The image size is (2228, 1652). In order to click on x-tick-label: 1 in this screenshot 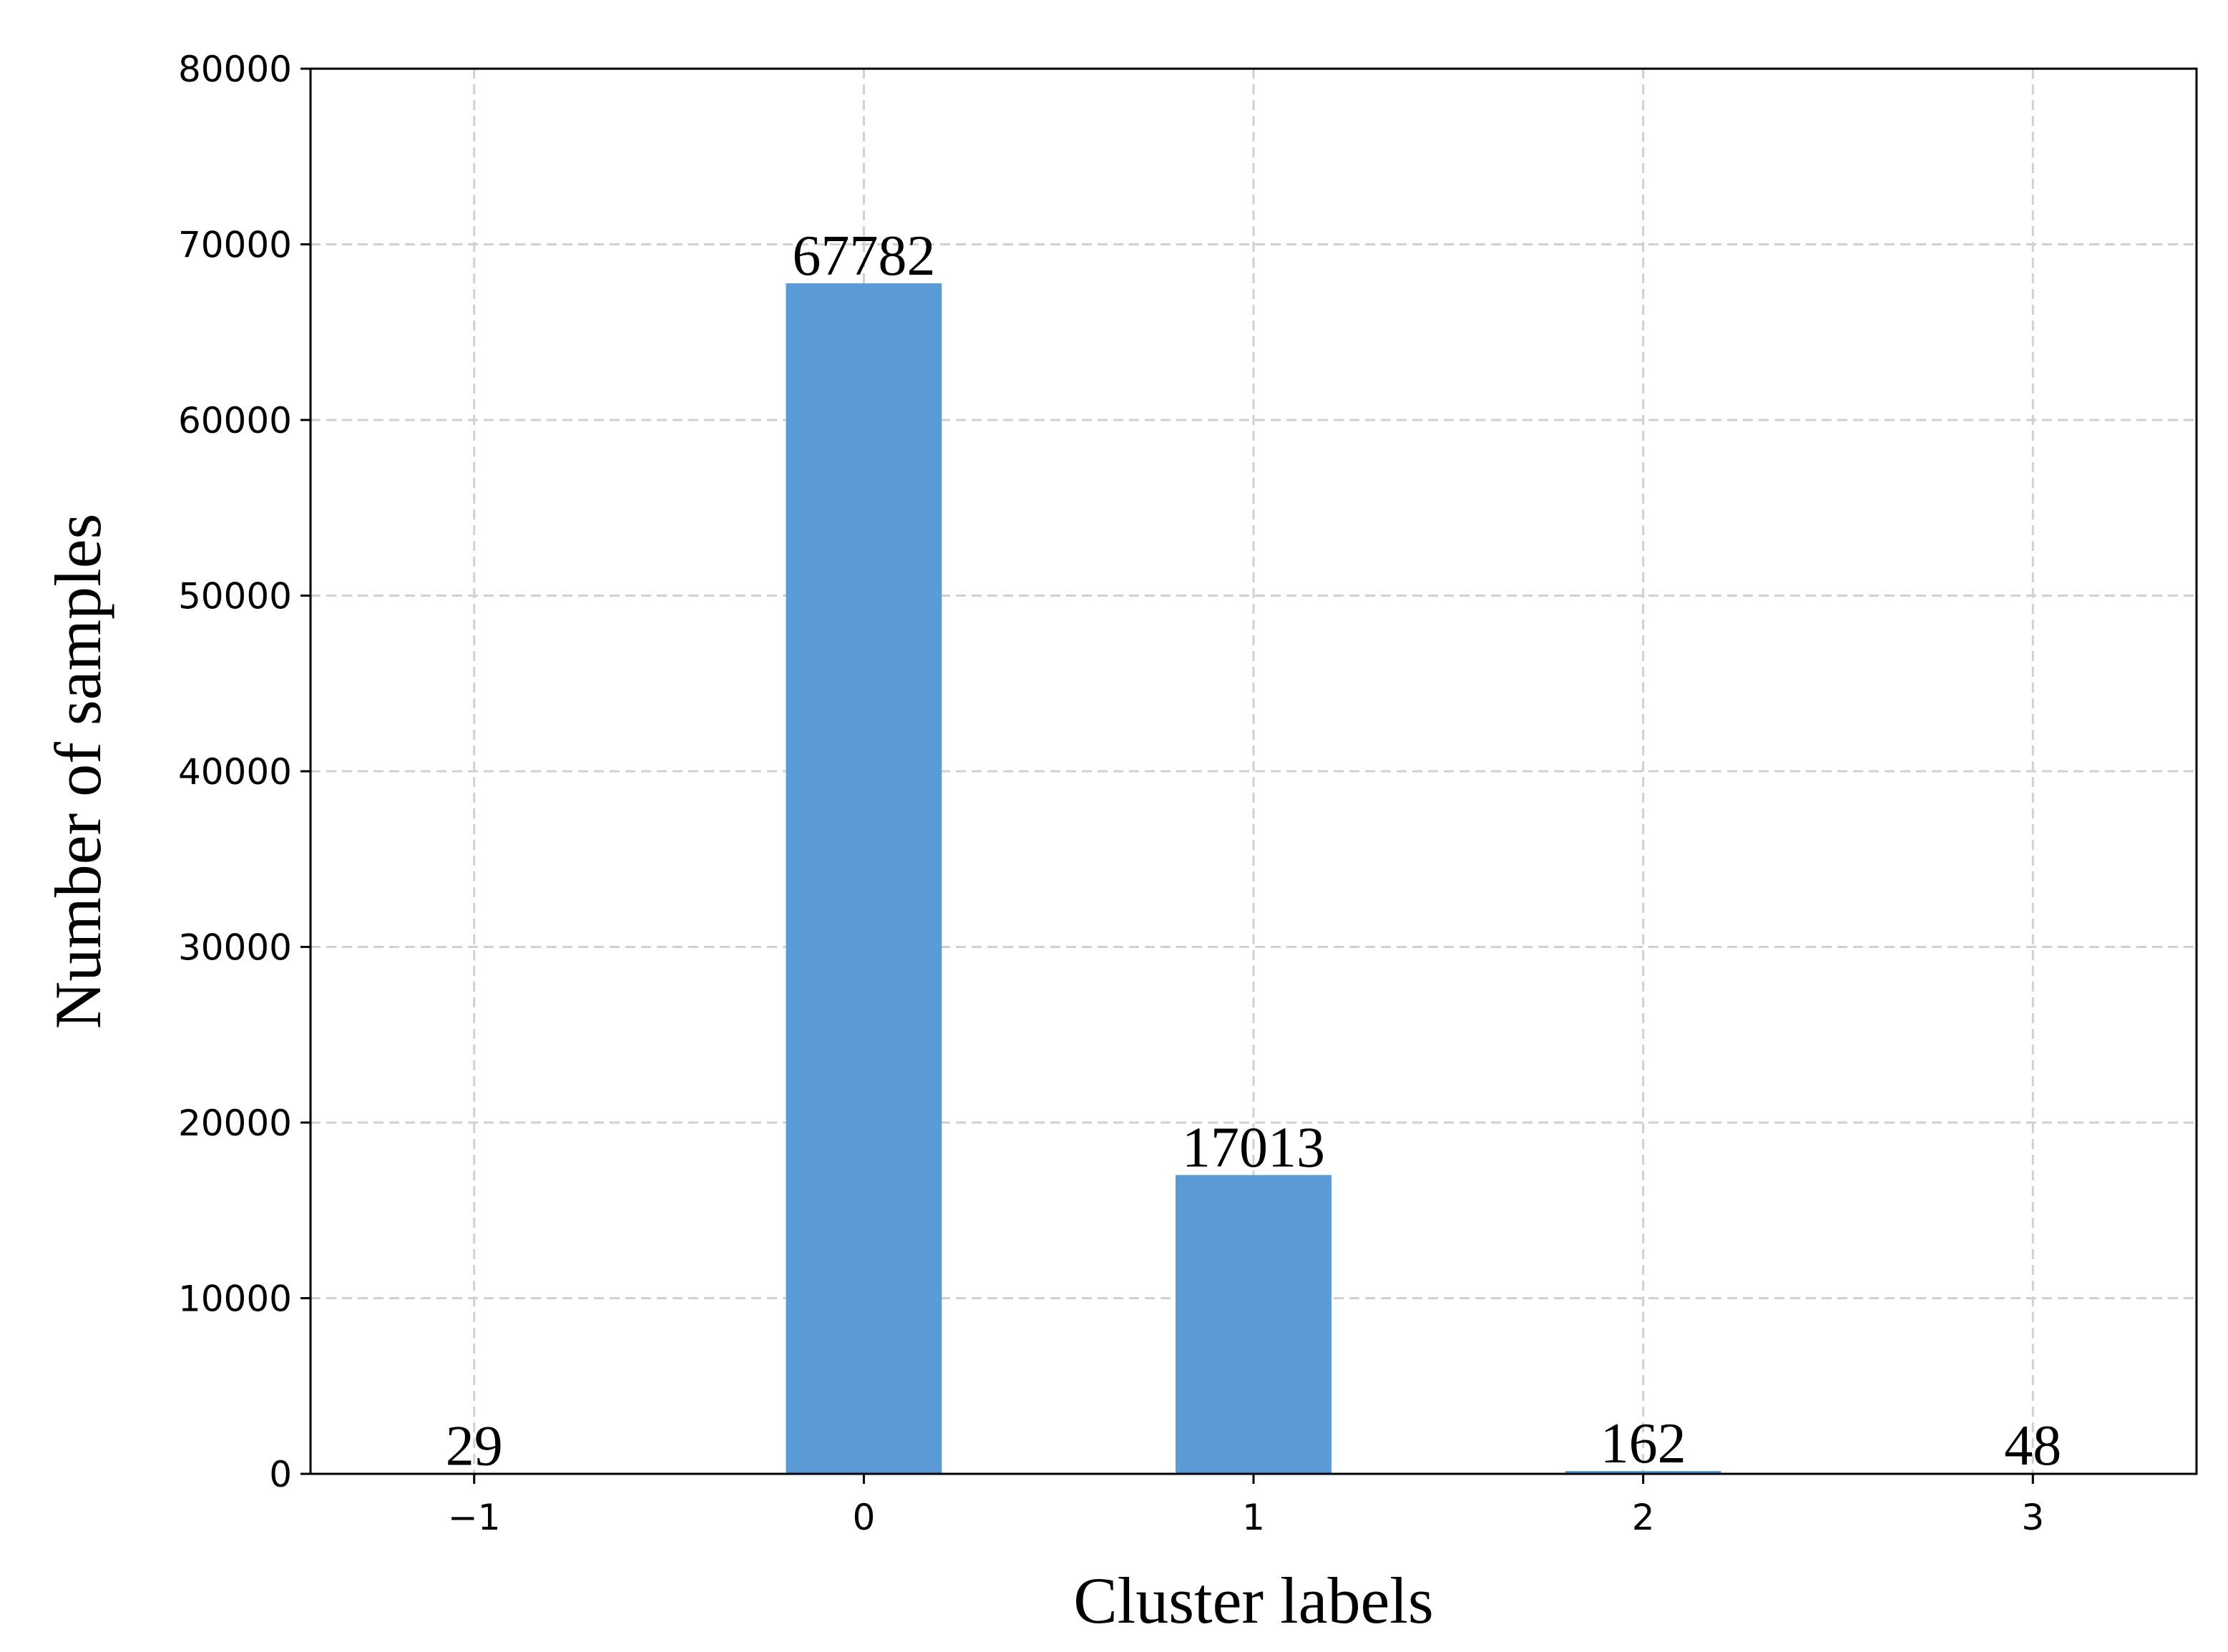, I will do `click(1253, 1517)`.